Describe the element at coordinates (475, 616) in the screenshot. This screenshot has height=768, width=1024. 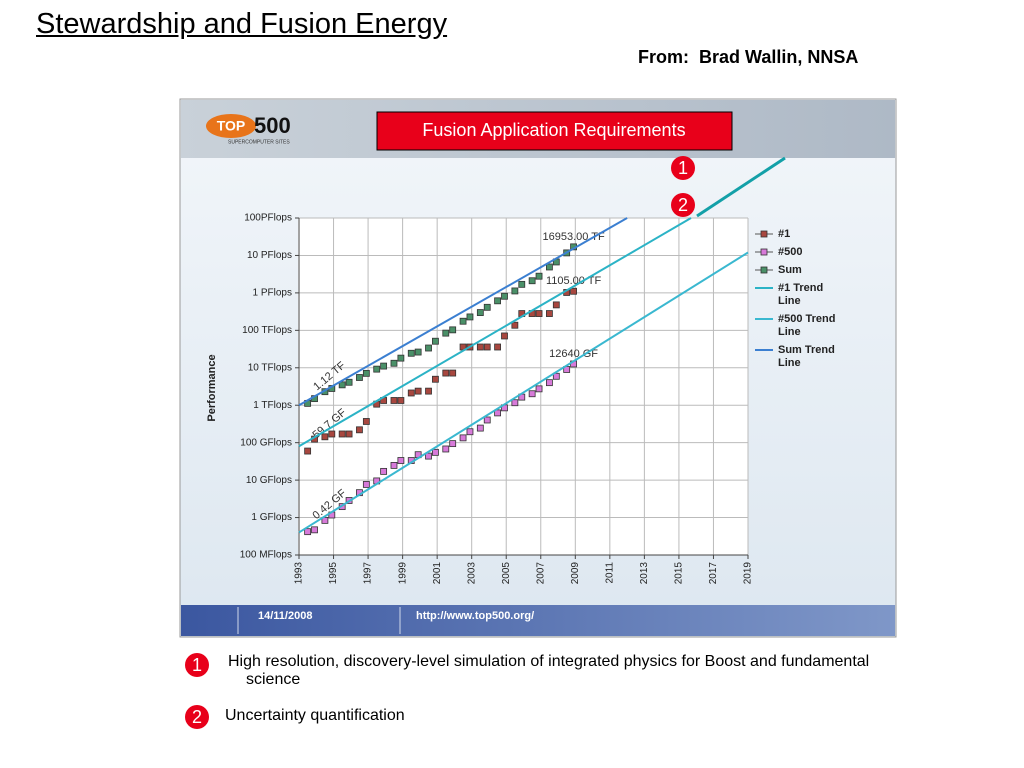
I see `footer-url: http://www.top500.org/` at that location.